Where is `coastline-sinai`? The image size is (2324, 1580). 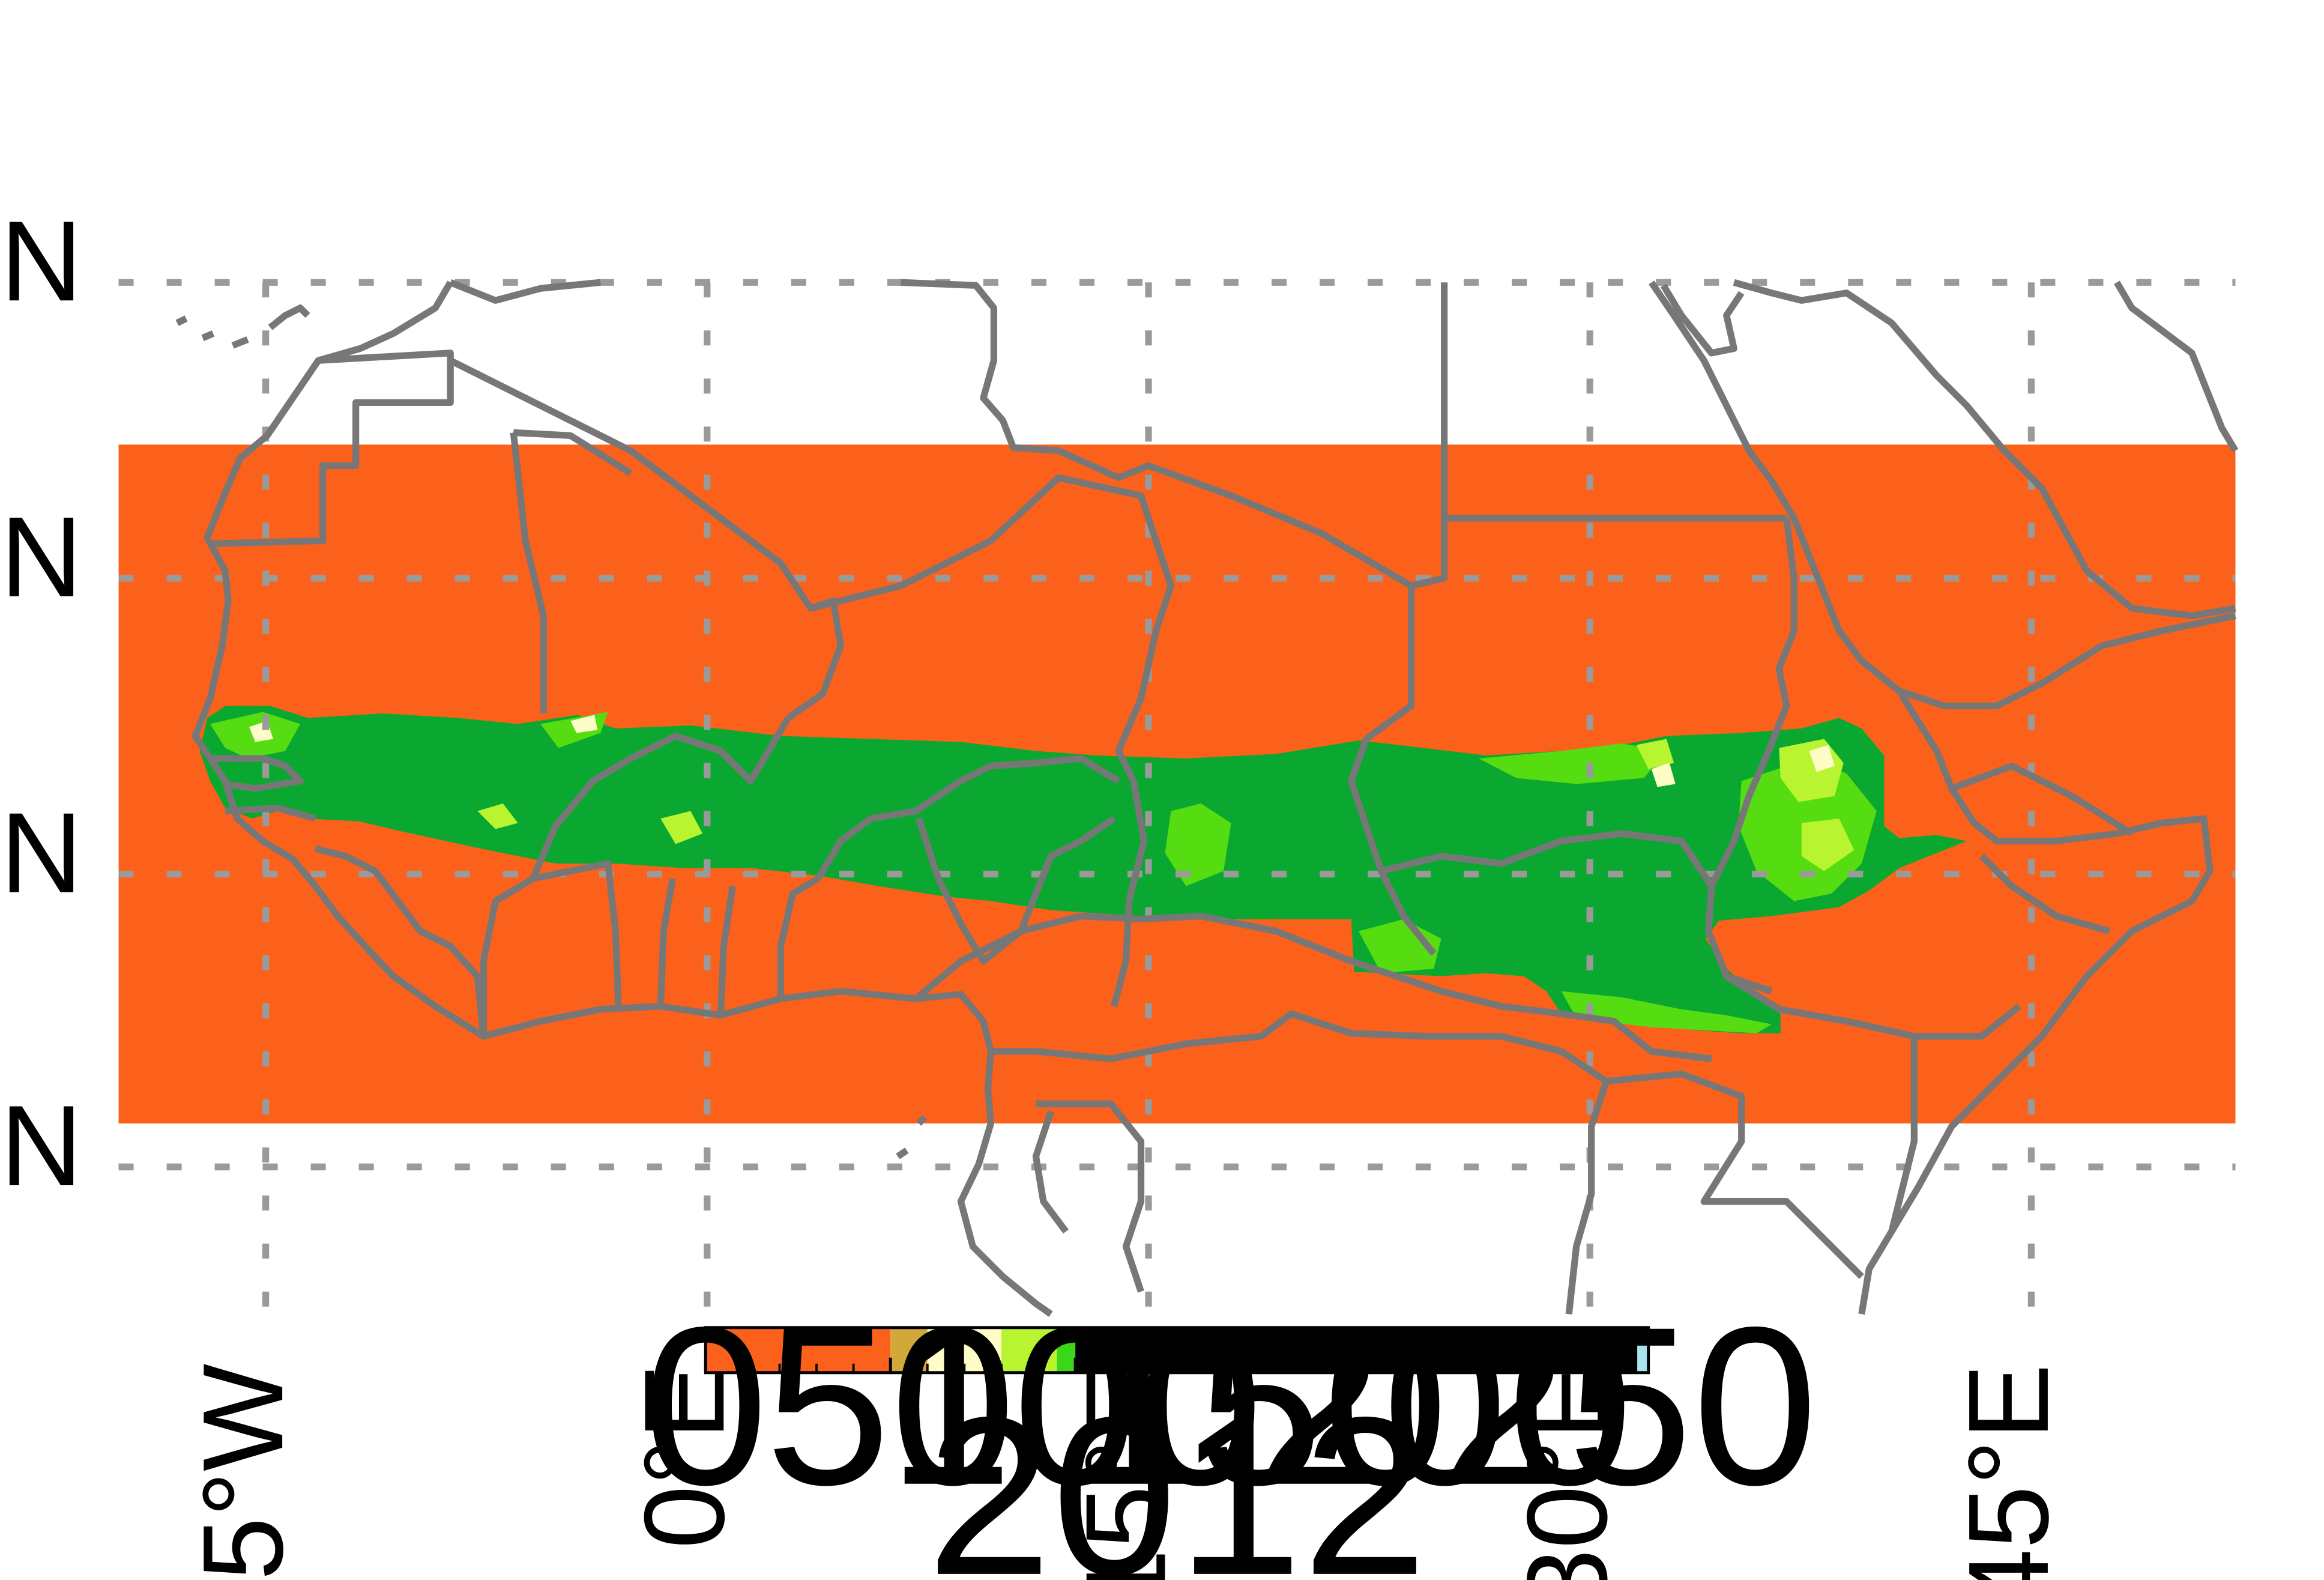 coastline-sinai is located at coordinates (1702, 320).